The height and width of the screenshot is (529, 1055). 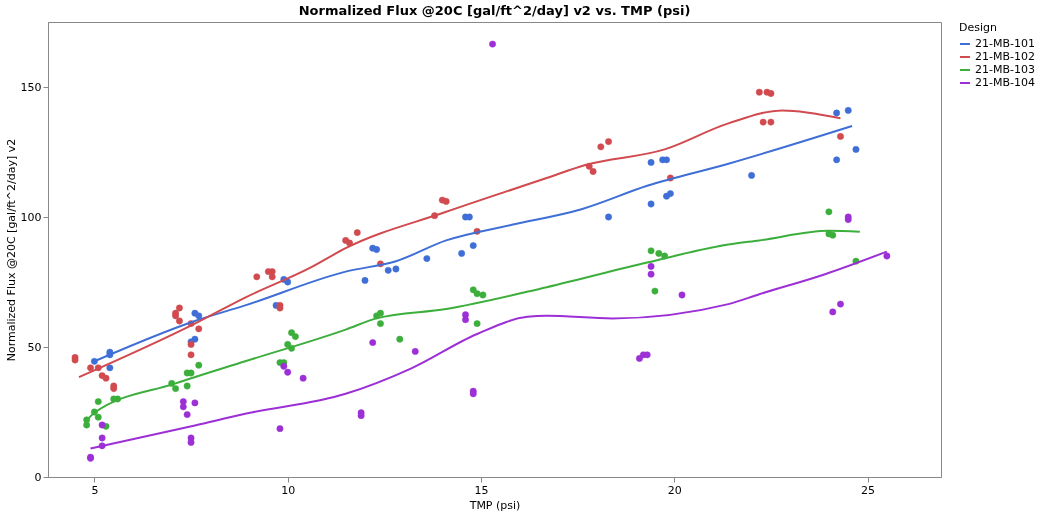 I want to click on legend-label: 21-MB-104, so click(x=1005, y=82).